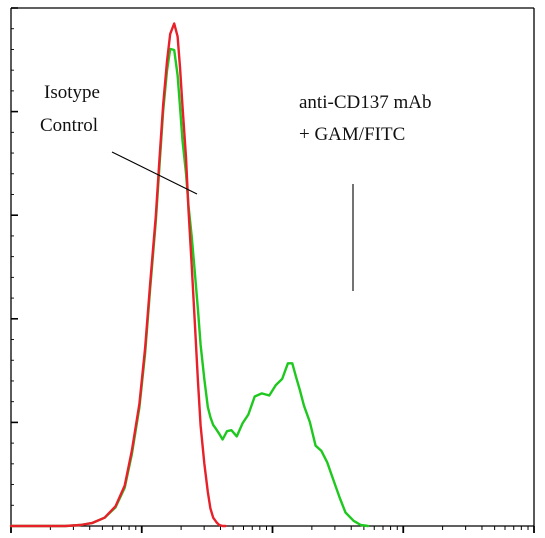 The width and height of the screenshot is (545, 538). Describe the element at coordinates (154, 173) in the screenshot. I see `isotype-pointer-line` at that location.